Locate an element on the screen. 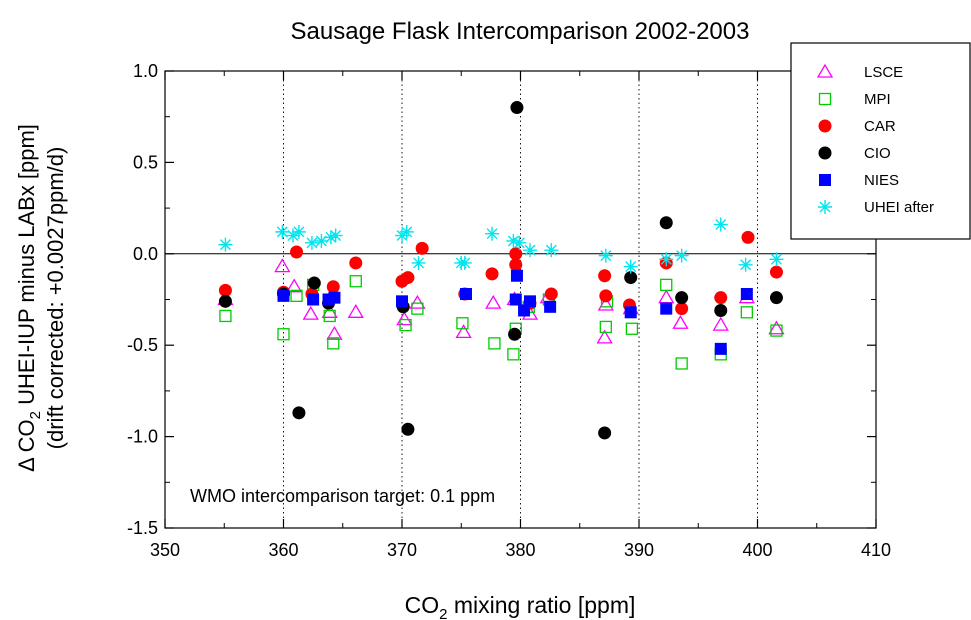 Image resolution: width=971 pixels, height=620 pixels. legend-item-mpi: MPI is located at coordinates (854, 99).